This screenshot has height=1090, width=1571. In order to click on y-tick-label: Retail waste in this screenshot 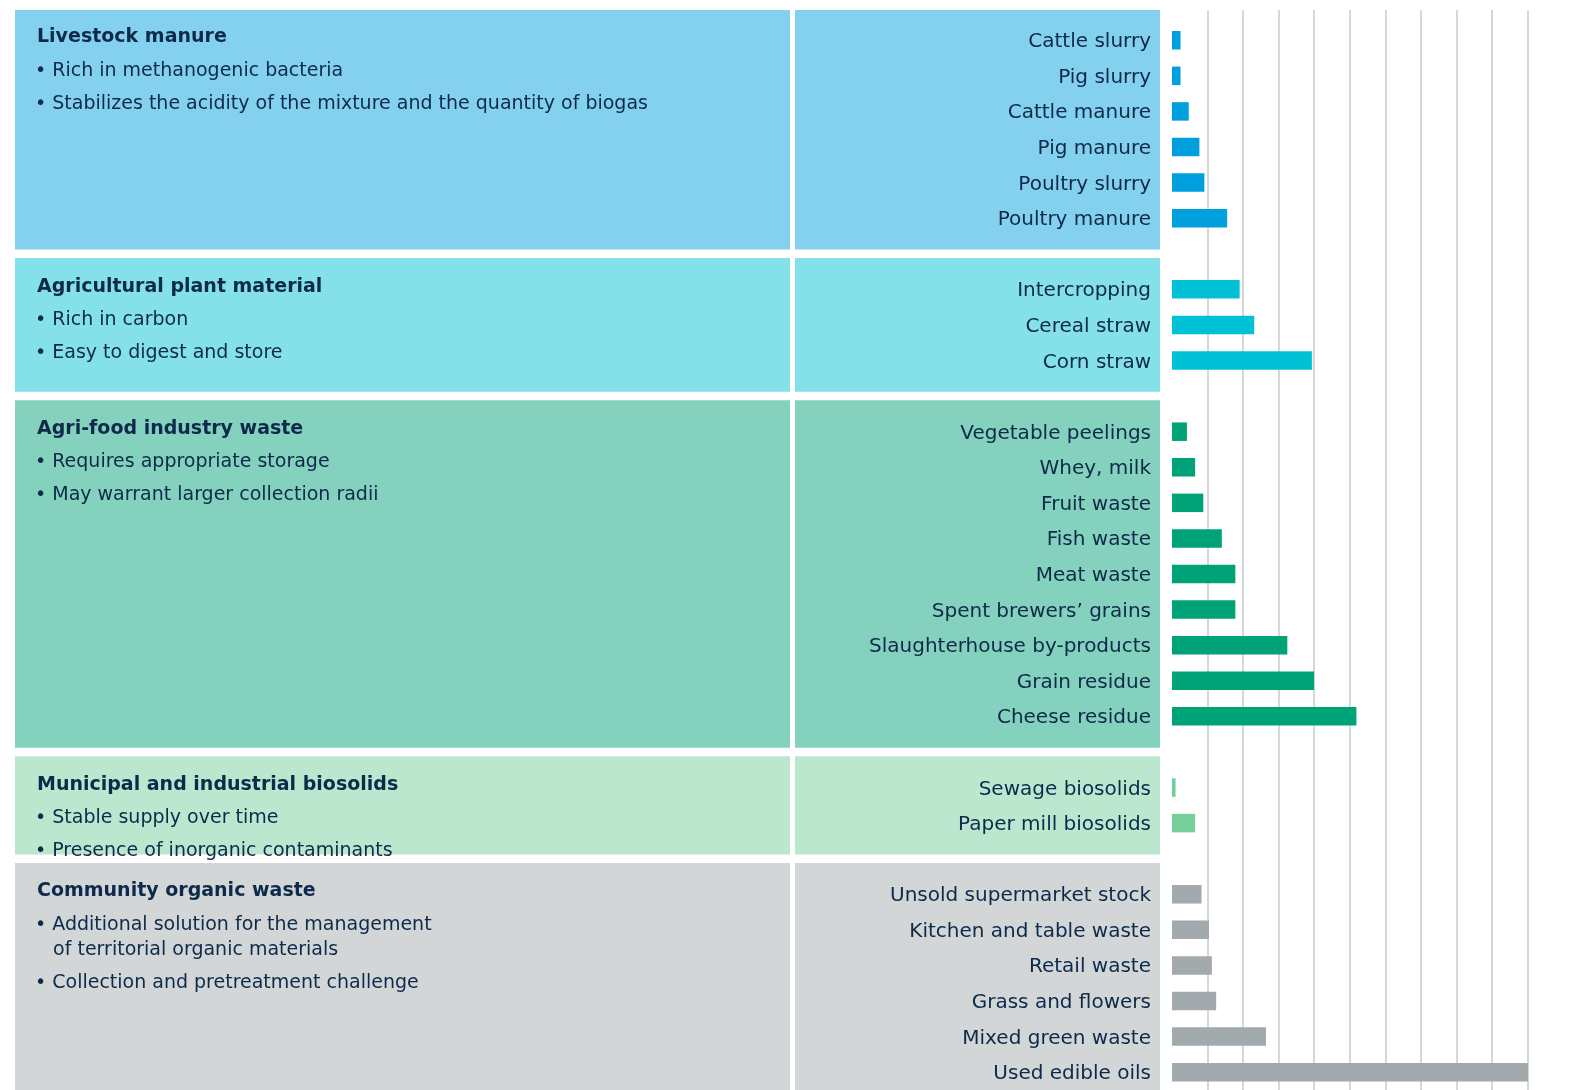, I will do `click(1089, 965)`.